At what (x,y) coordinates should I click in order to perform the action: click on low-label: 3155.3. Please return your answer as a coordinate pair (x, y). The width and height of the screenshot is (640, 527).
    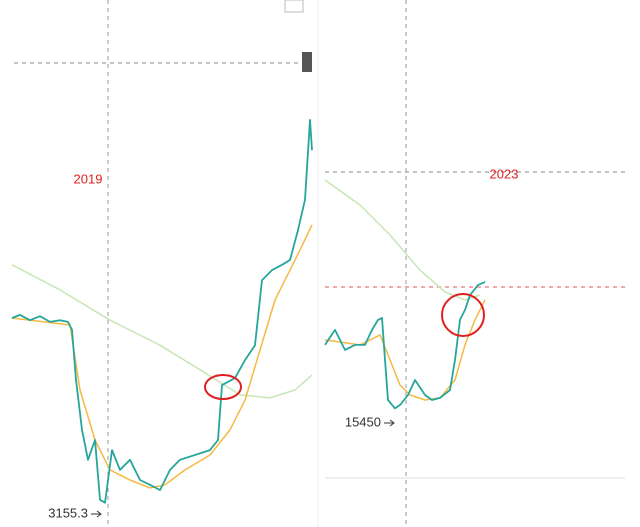
    Looking at the image, I should click on (68, 512).